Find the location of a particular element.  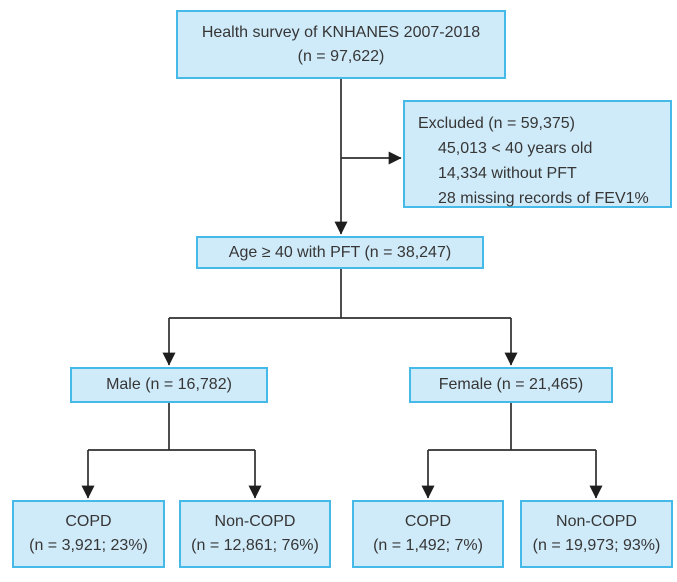

node-male: Male (n = 16,782) is located at coordinates (169, 385).